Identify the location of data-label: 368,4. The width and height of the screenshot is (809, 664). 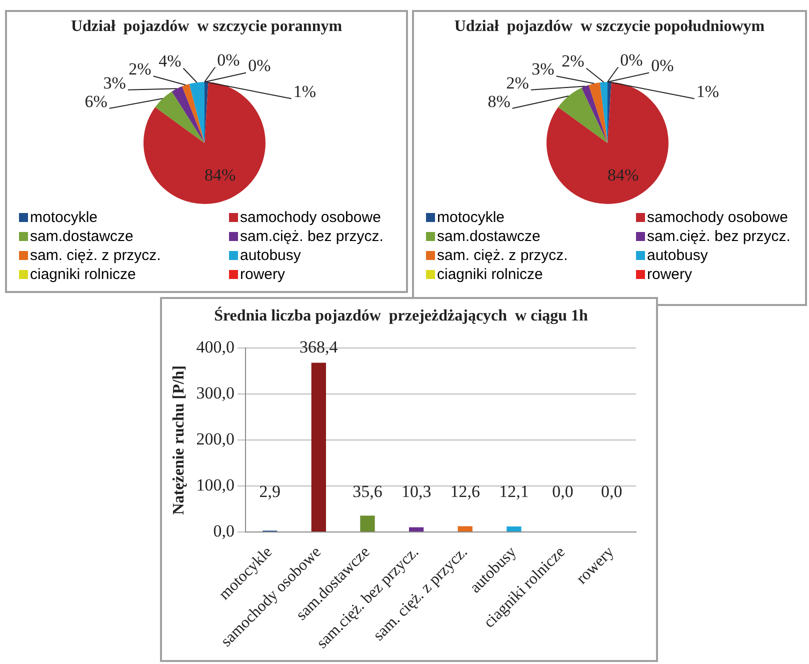
(319, 347).